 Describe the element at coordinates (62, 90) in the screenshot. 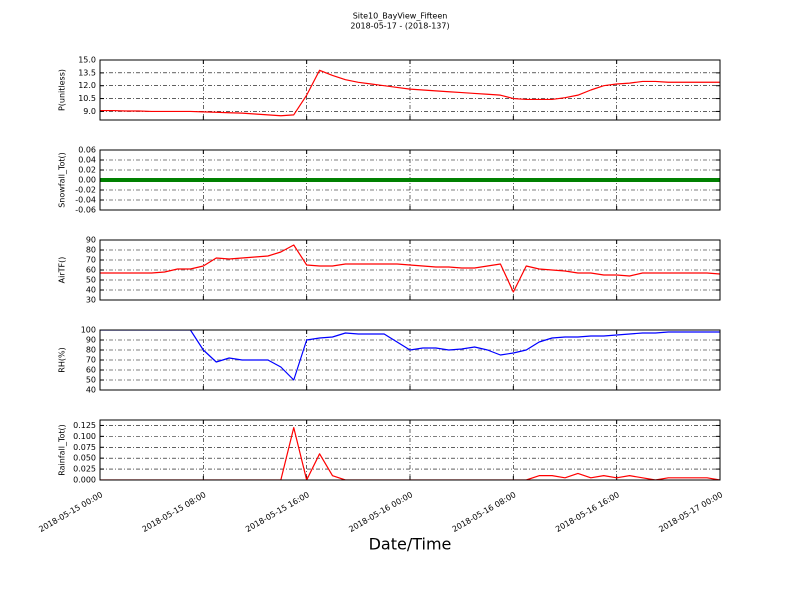

I see `y-axis-label: P(unitless)` at that location.